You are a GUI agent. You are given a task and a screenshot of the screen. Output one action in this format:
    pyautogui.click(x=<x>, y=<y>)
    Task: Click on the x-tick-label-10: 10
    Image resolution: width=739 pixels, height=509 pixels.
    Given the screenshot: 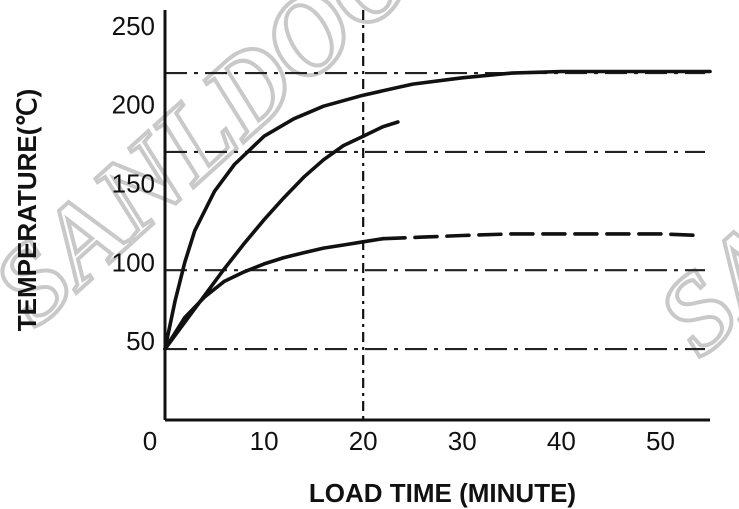 What is the action you would take?
    pyautogui.click(x=264, y=441)
    